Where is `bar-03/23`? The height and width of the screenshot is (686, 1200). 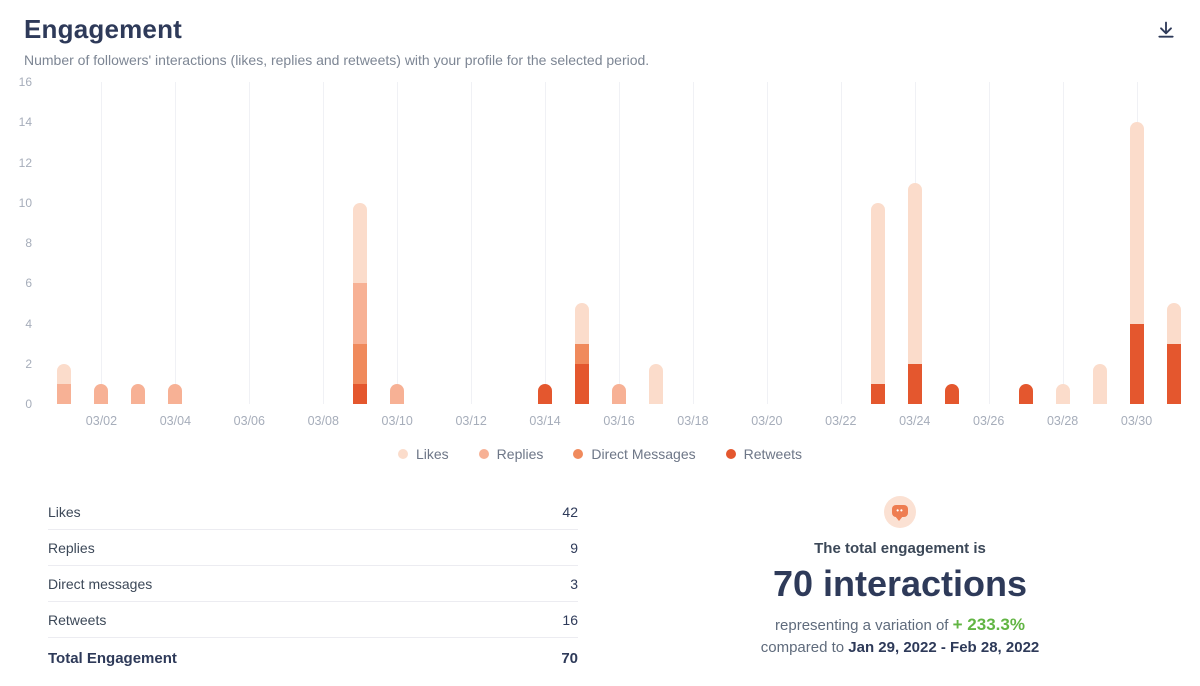 bar-03/23 is located at coordinates (877, 303).